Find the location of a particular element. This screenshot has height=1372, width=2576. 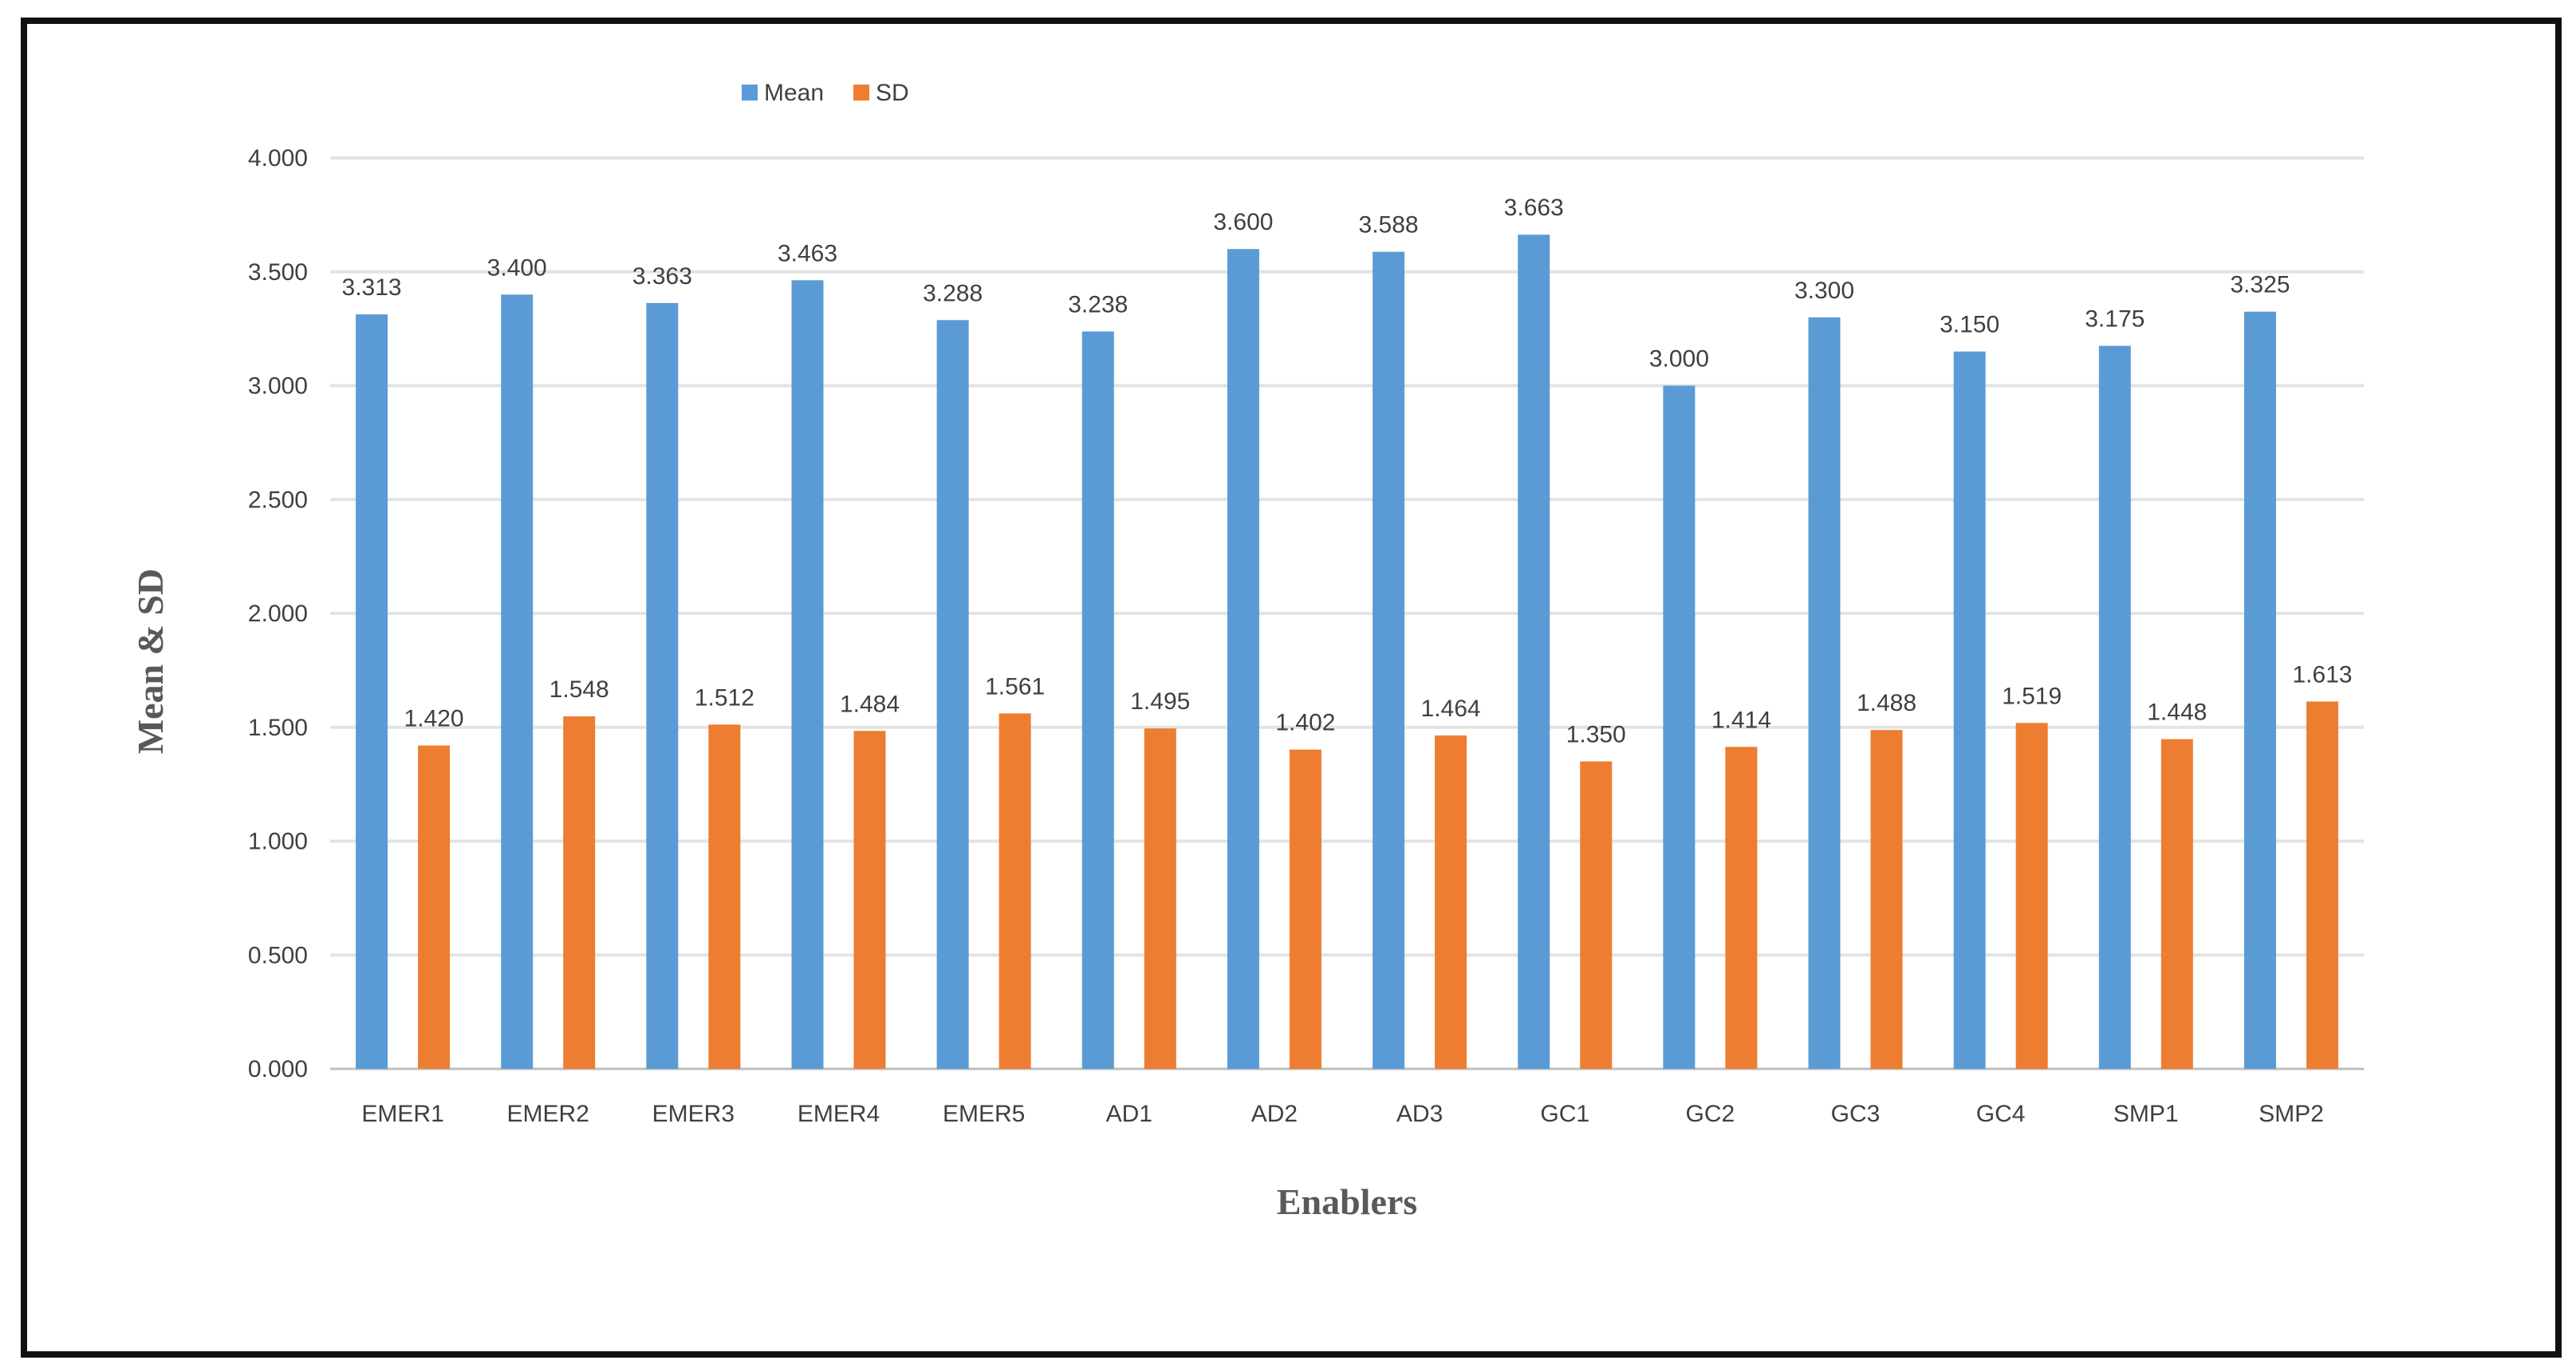

bar-mean-emer3 is located at coordinates (662, 685).